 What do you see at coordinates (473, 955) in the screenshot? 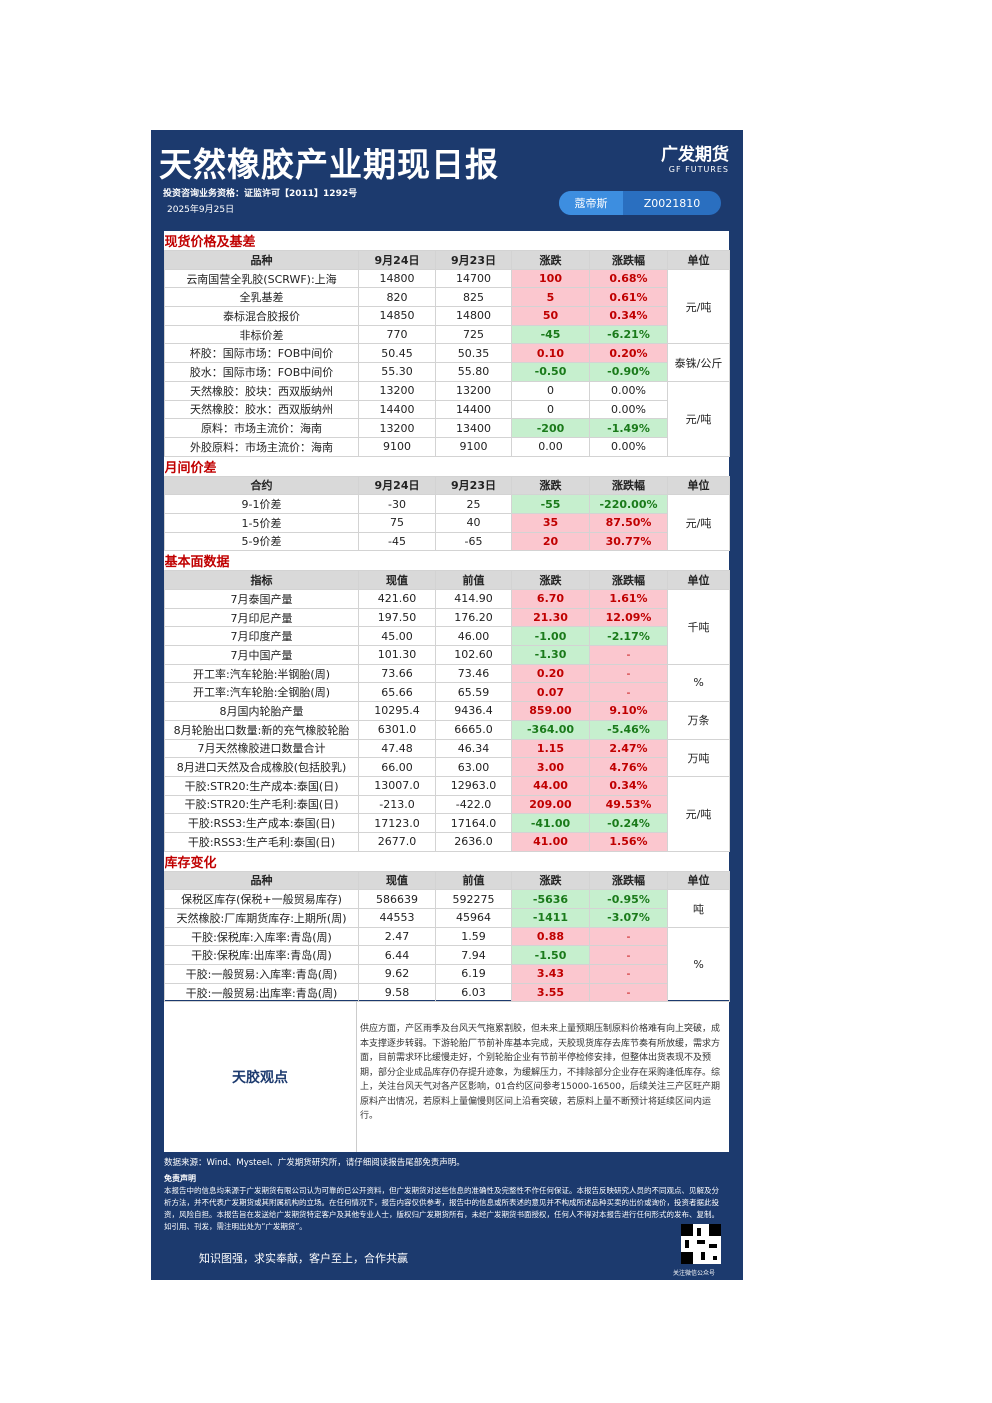
I see `value-cell: 7.94` at bounding box center [473, 955].